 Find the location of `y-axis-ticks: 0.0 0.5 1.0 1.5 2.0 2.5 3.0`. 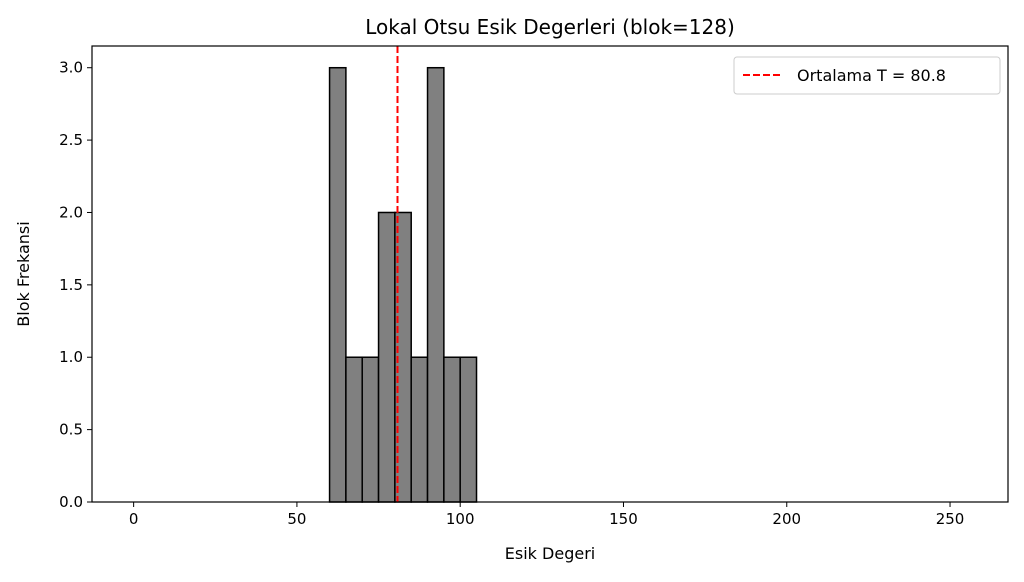

y-axis-ticks: 0.0 0.5 1.0 1.5 2.0 2.5 3.0 is located at coordinates (75, 285).